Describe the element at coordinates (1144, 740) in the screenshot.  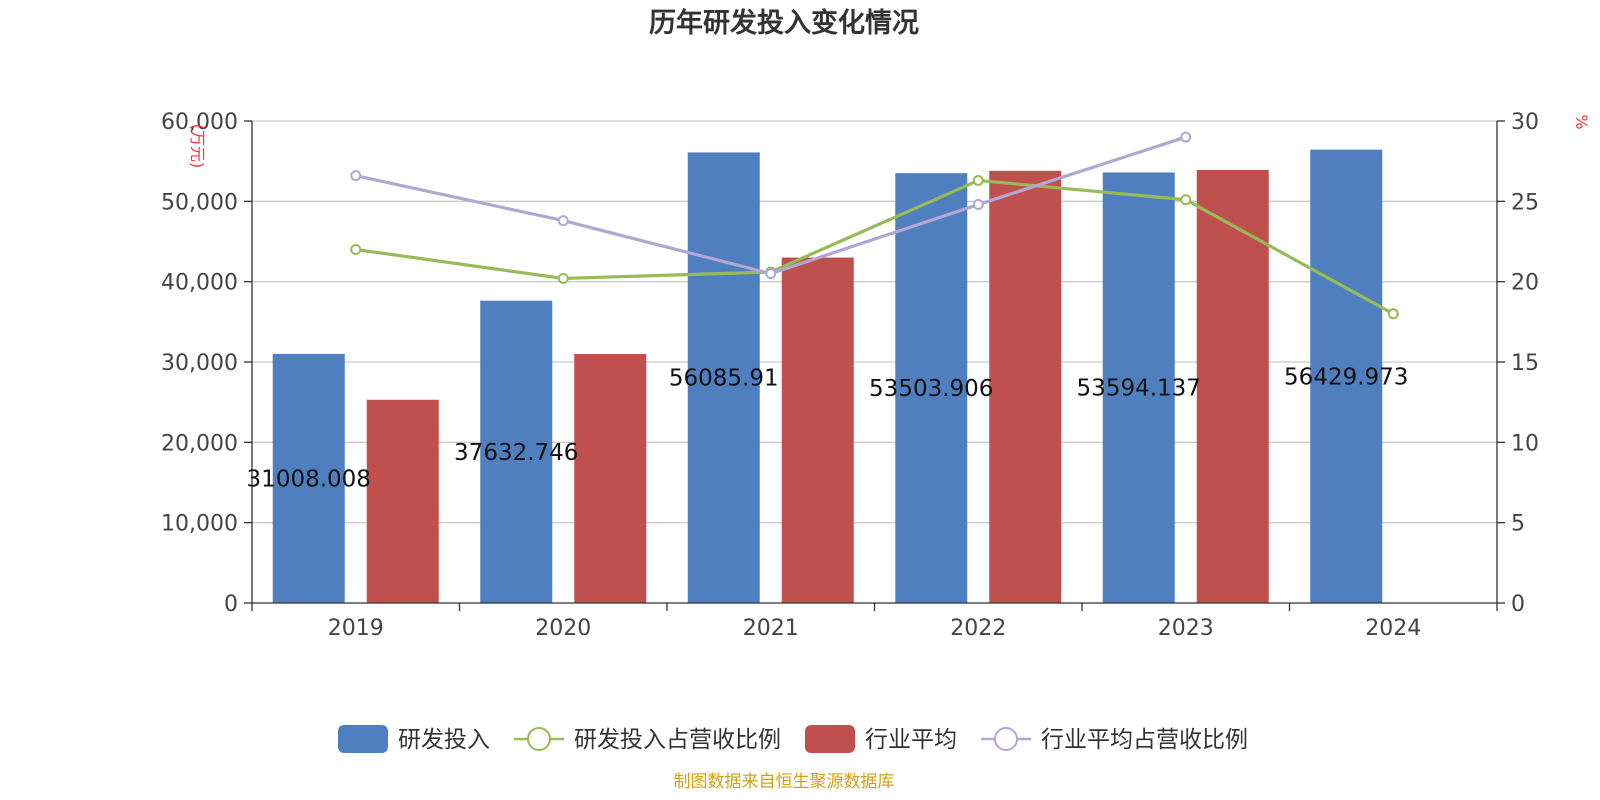
I see `legend-label: 行业平均占营收比例` at that location.